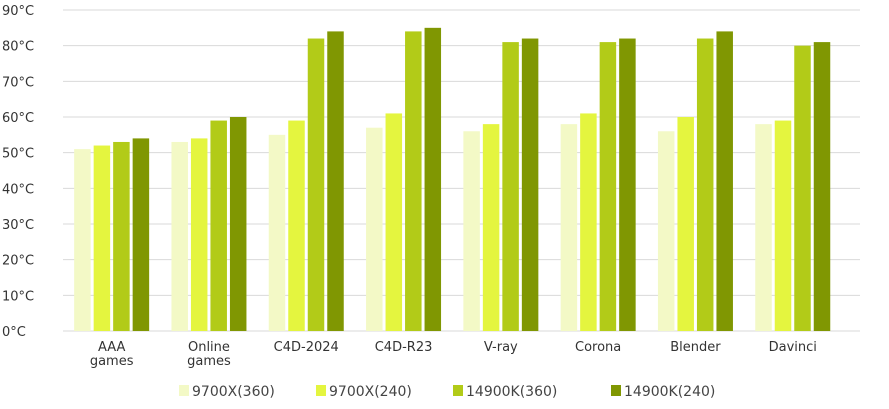 The width and height of the screenshot is (889, 409). I want to click on x-tick-label-line: C4D-R23, so click(404, 347).